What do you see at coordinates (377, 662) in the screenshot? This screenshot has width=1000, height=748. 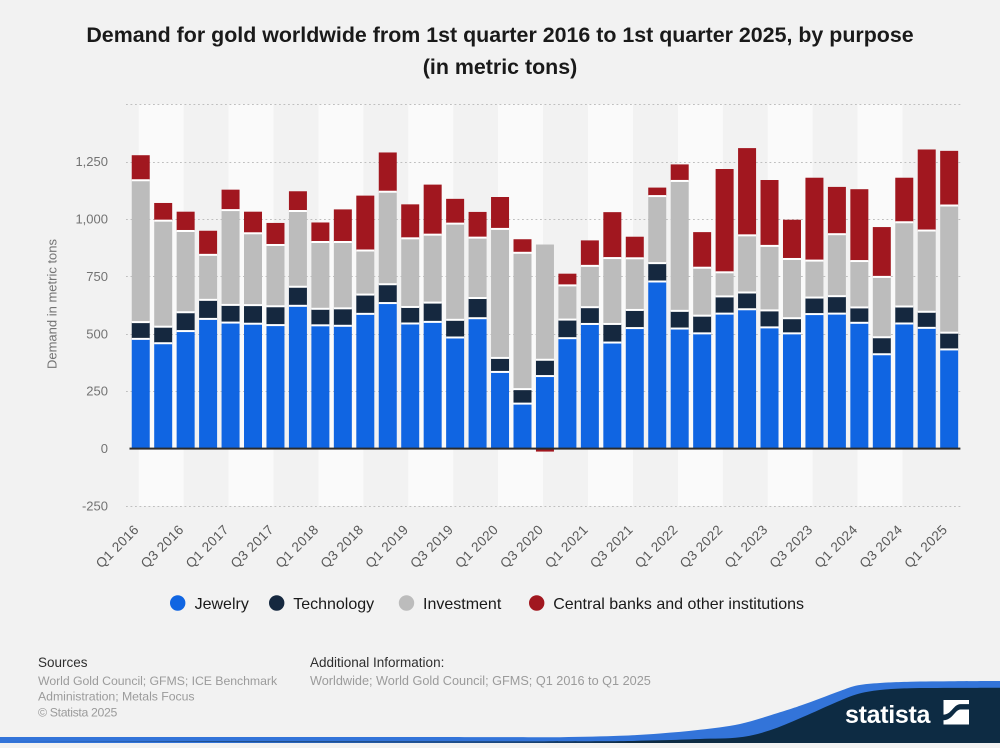 I see `svg-text: Additional Information:` at bounding box center [377, 662].